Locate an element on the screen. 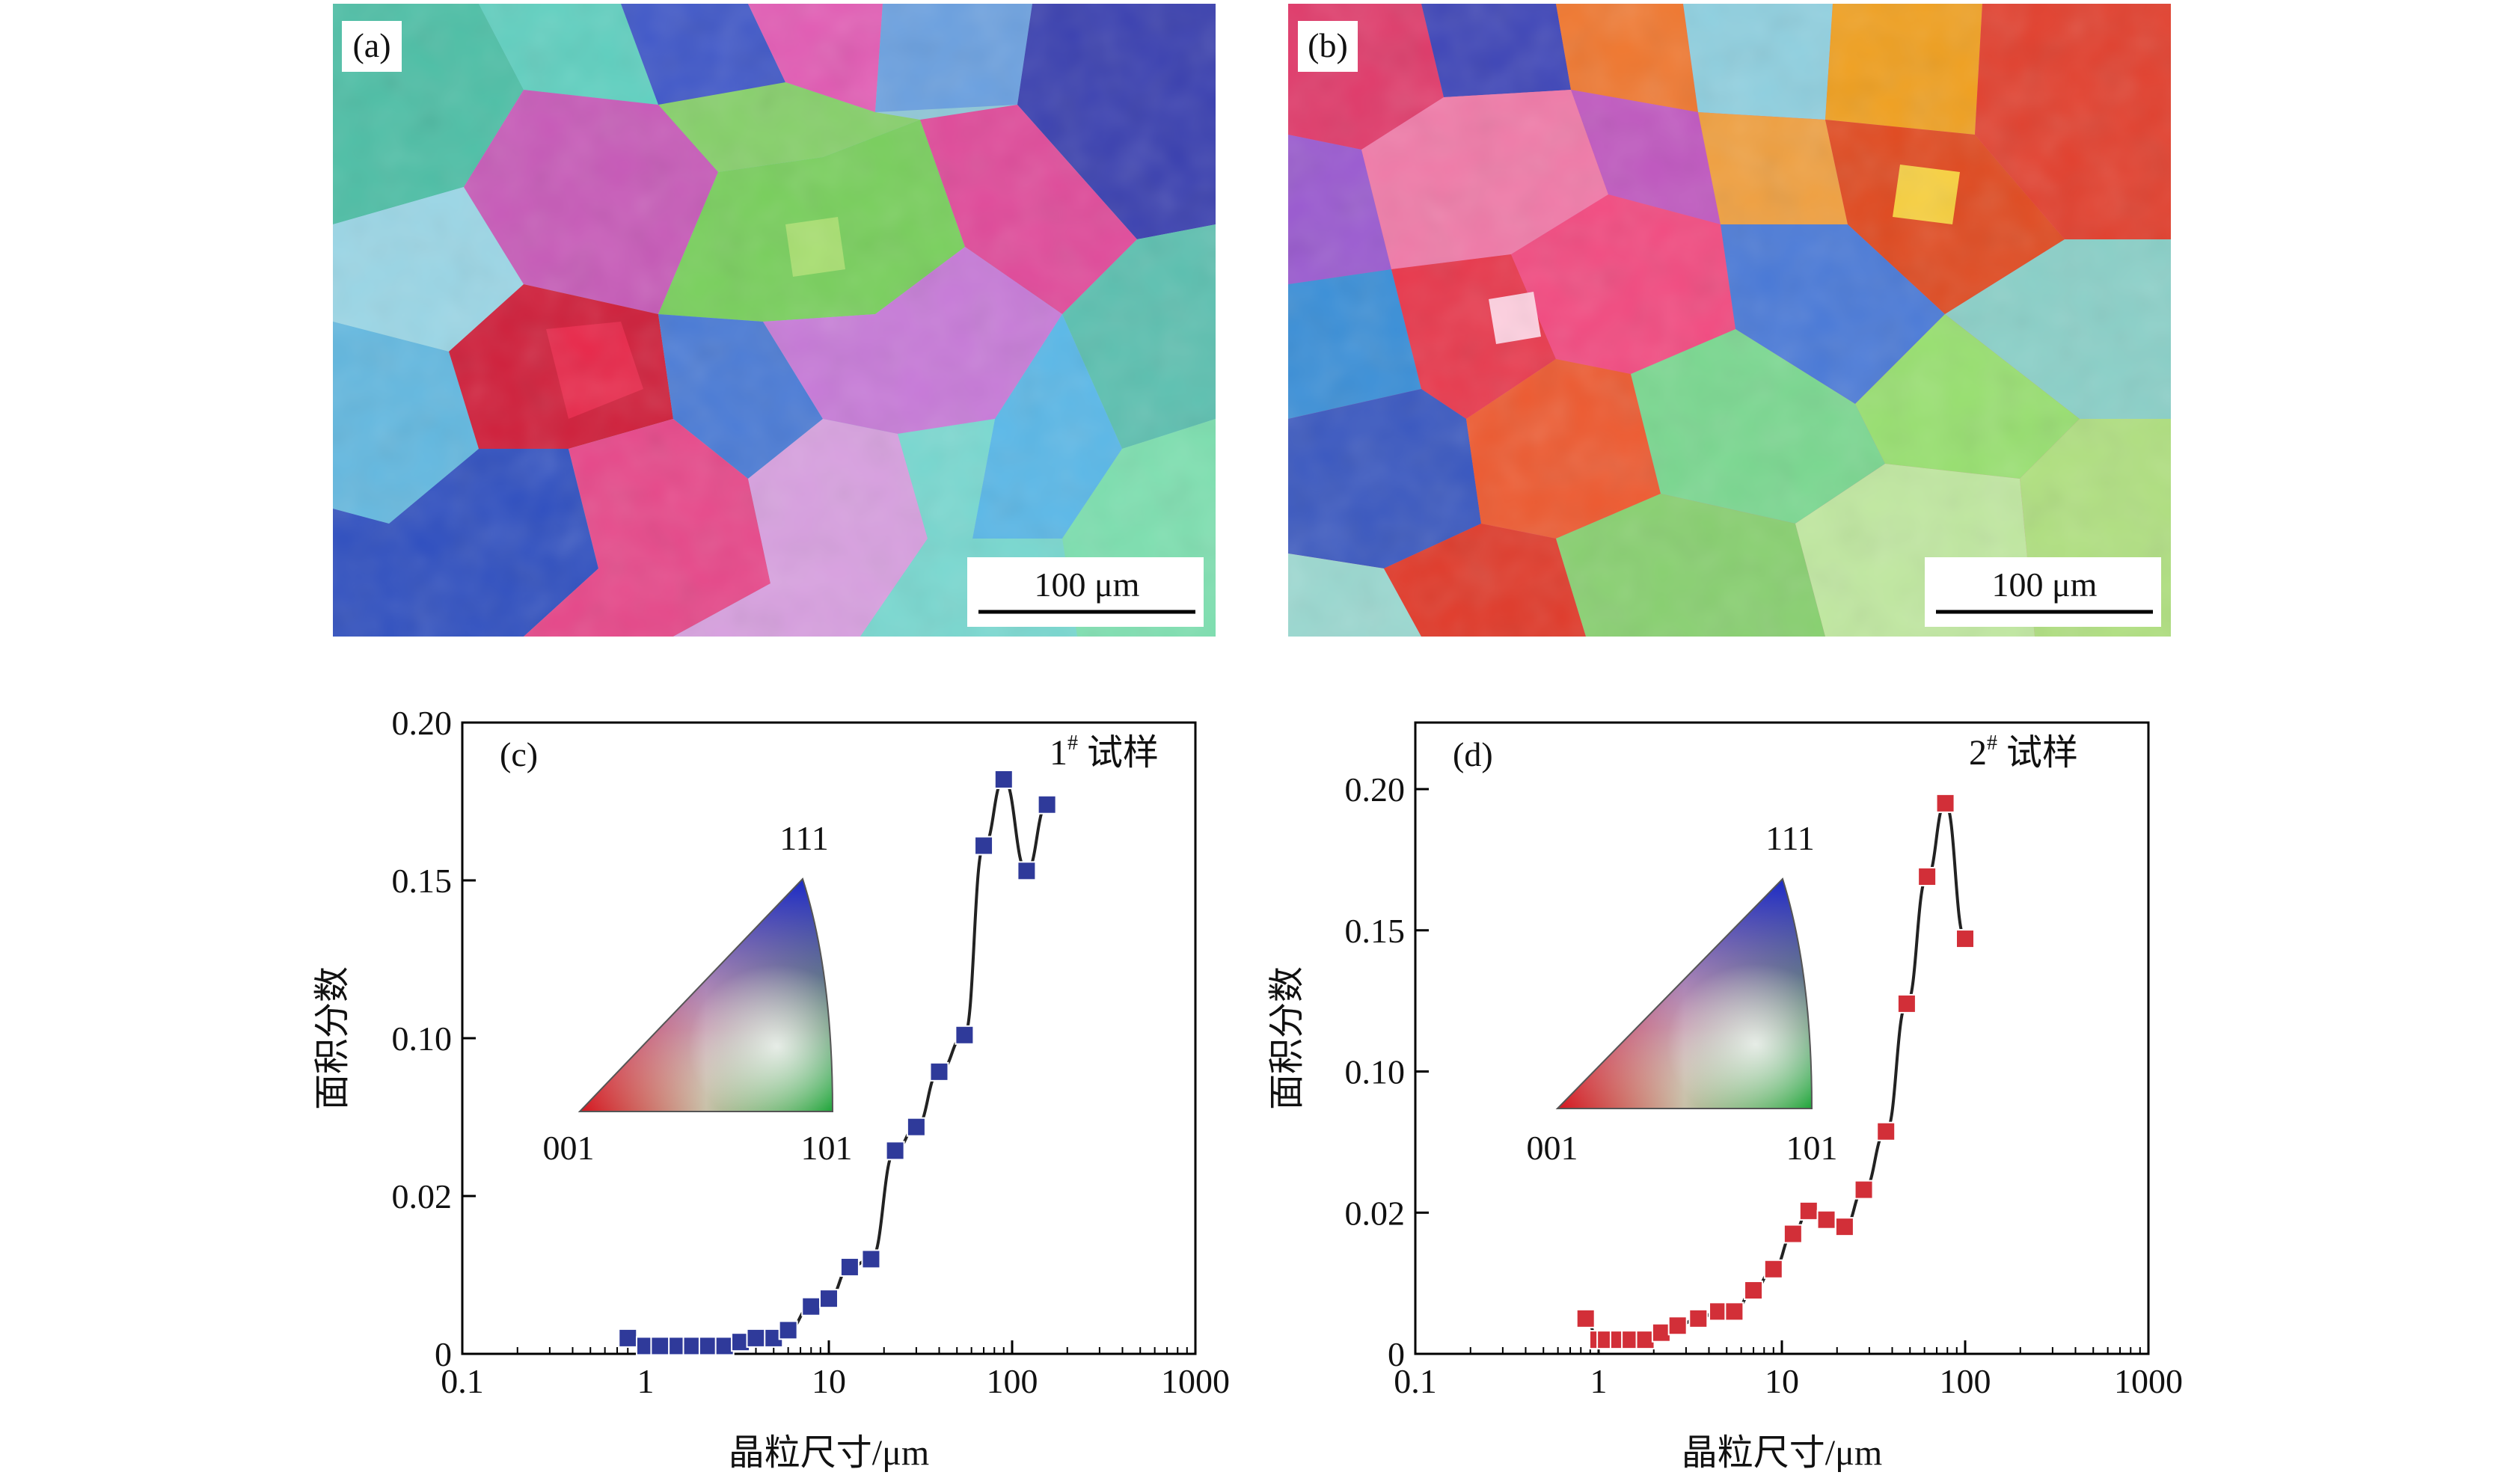 The width and height of the screenshot is (2503, 1484). c-ytick-label: 0.10 is located at coordinates (423, 1039).